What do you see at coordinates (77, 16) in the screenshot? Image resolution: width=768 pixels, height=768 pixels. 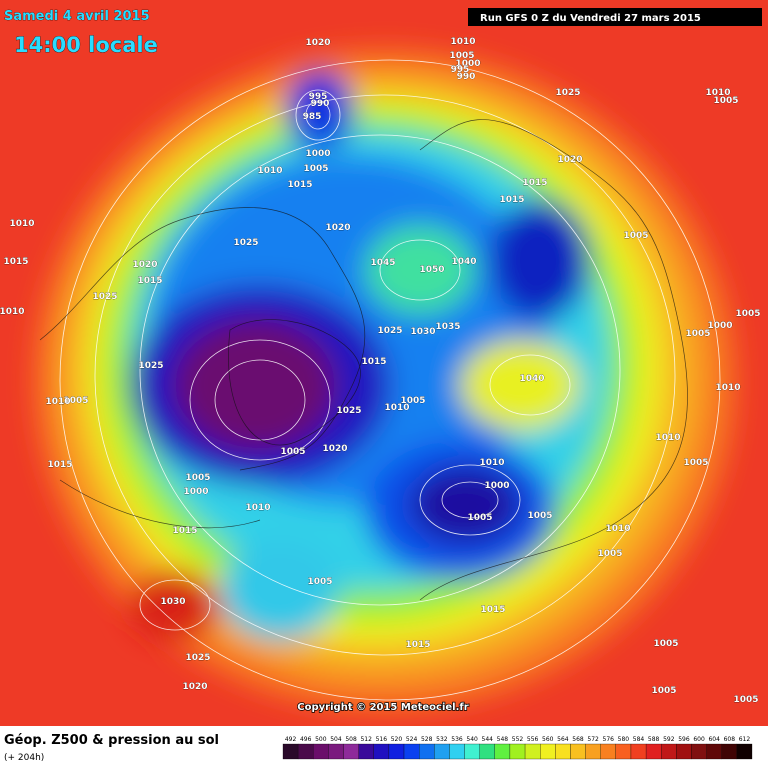 I see `date-line: Samedi 4 avril 2015` at bounding box center [77, 16].